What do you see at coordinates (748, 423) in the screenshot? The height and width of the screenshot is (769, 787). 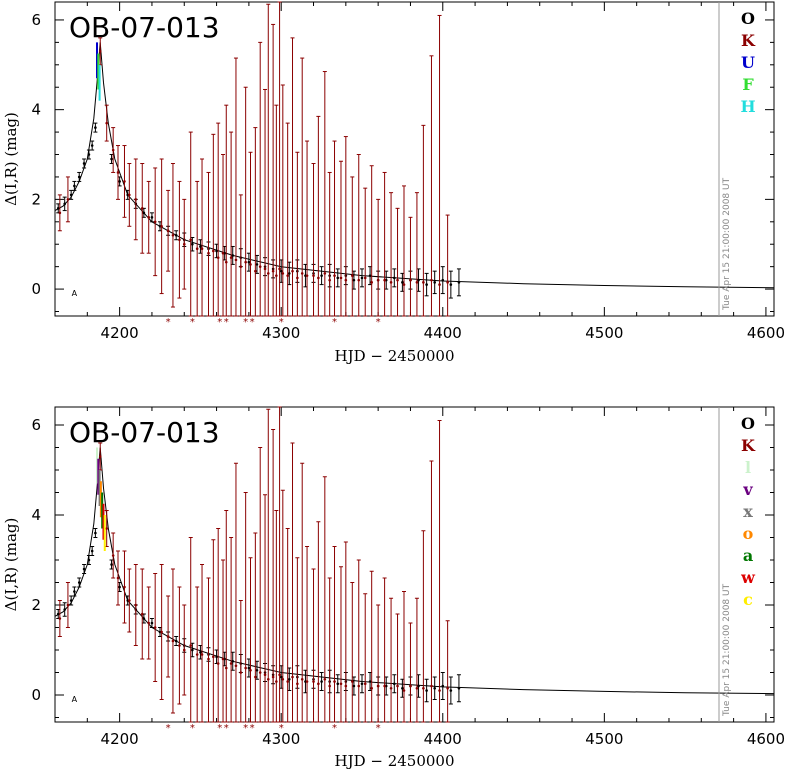 I see `legend-entry: O` at bounding box center [748, 423].